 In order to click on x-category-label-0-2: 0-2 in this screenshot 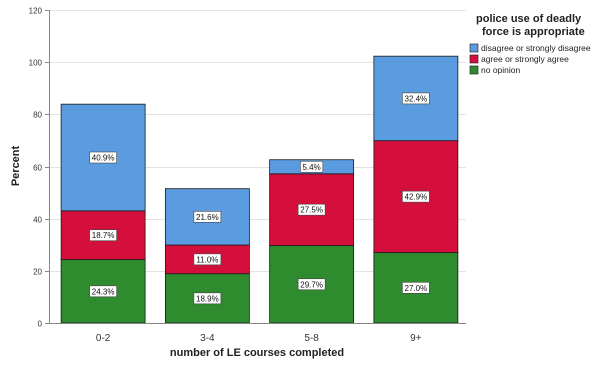, I will do `click(103, 338)`.